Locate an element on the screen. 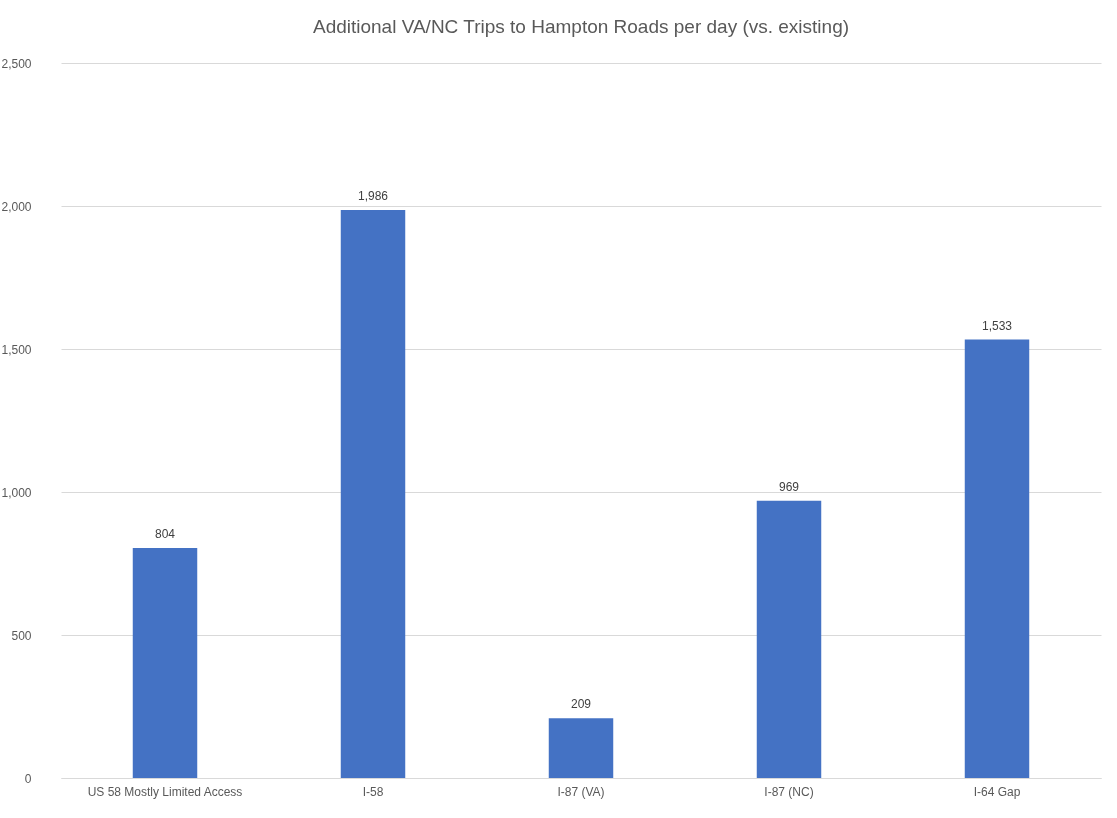  x-tick-label: I-64 Gap is located at coordinates (997, 791).